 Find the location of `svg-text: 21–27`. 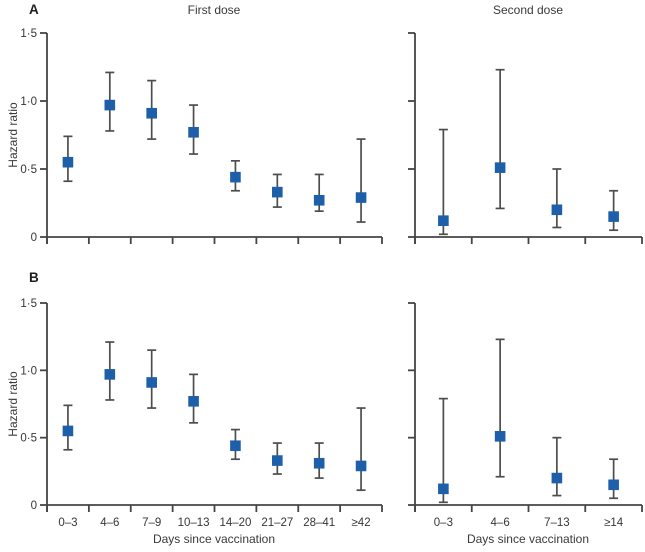

svg-text: 21–27 is located at coordinates (277, 523).